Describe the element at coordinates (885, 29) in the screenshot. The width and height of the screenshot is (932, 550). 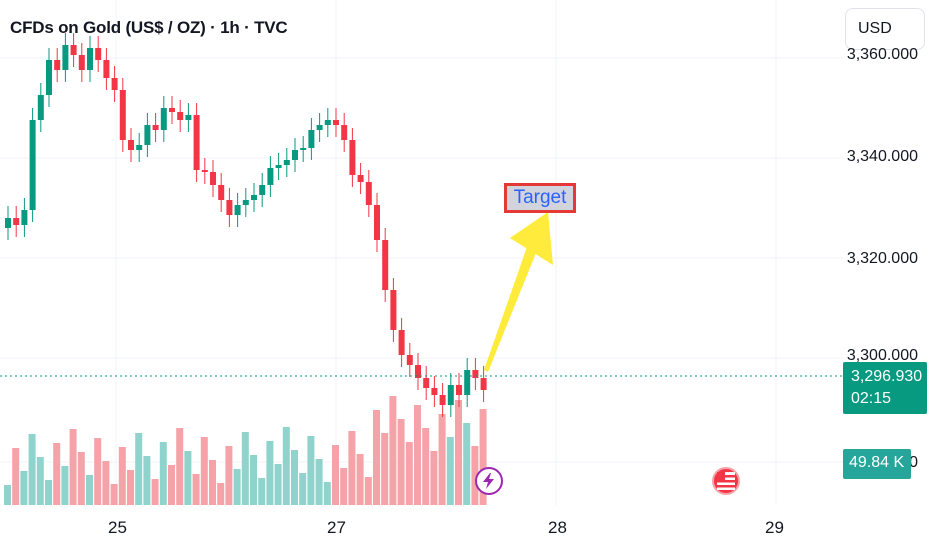
I see `currency-selector: USD` at that location.